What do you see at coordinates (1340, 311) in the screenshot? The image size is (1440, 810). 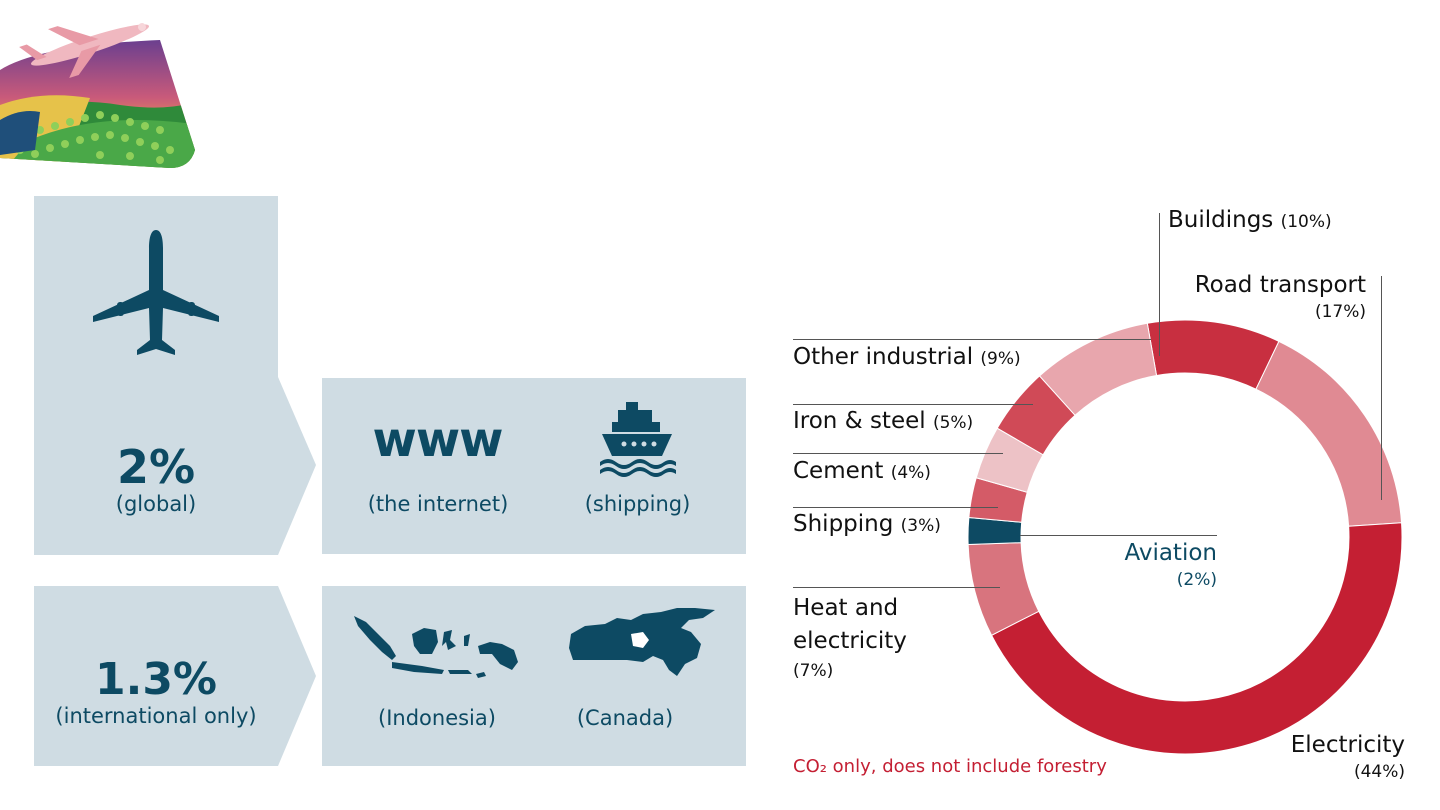 I see `label-road-pct: (17%)` at bounding box center [1340, 311].